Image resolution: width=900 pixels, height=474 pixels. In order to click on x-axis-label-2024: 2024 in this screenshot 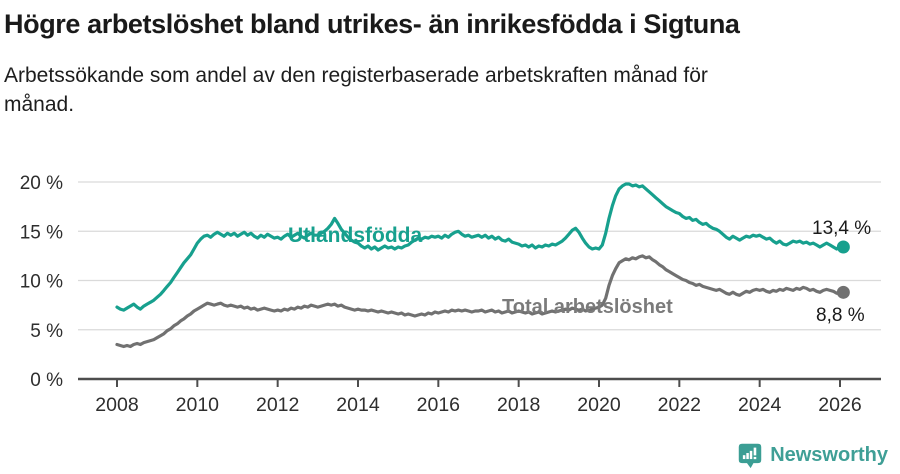, I will do `click(760, 405)`.